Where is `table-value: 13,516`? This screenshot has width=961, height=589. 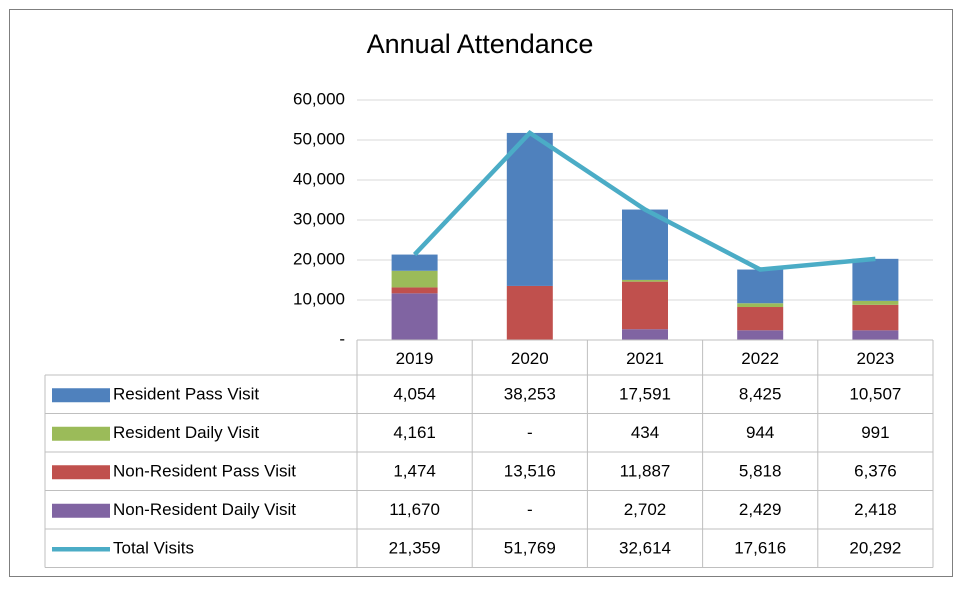
table-value: 13,516 is located at coordinates (530, 471).